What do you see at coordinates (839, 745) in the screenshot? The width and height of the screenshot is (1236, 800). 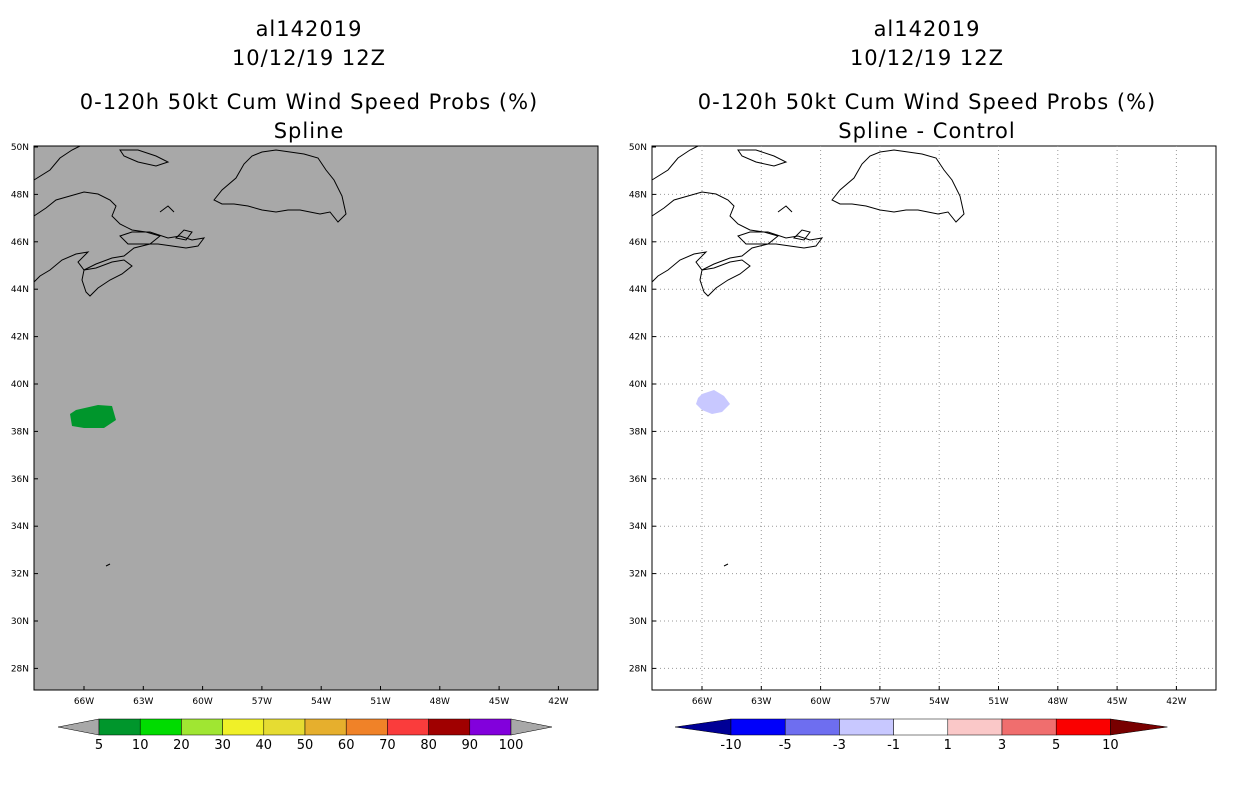 I see `colorbar-label: -3` at bounding box center [839, 745].